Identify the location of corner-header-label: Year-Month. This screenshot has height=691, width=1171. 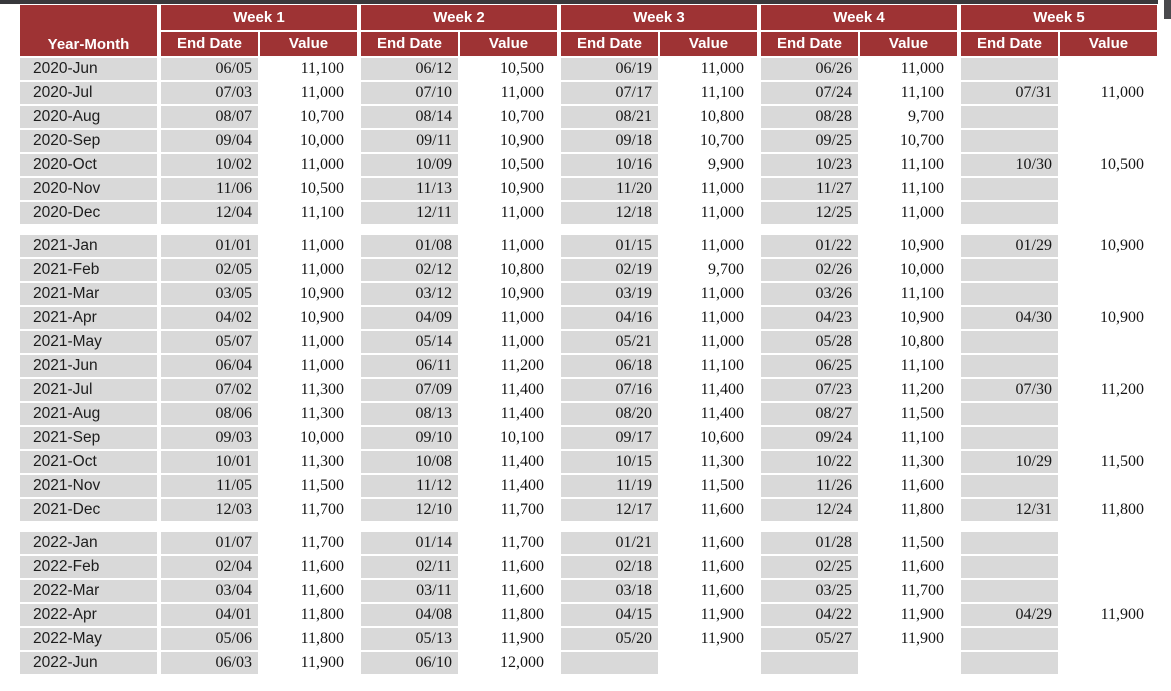
(88, 44).